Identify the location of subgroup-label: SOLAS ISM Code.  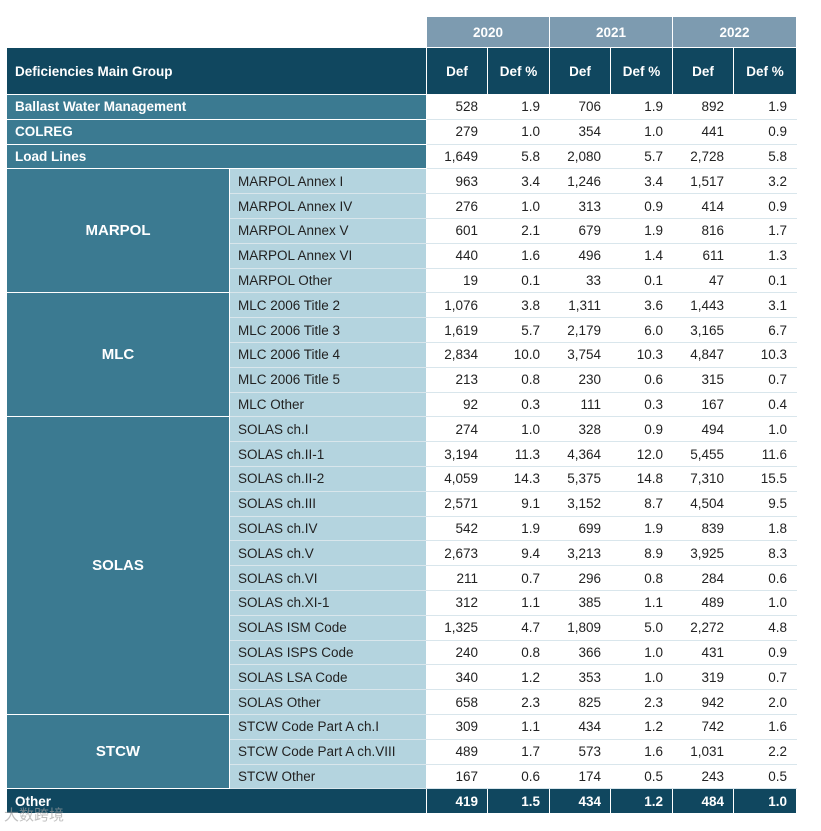
(328, 627).